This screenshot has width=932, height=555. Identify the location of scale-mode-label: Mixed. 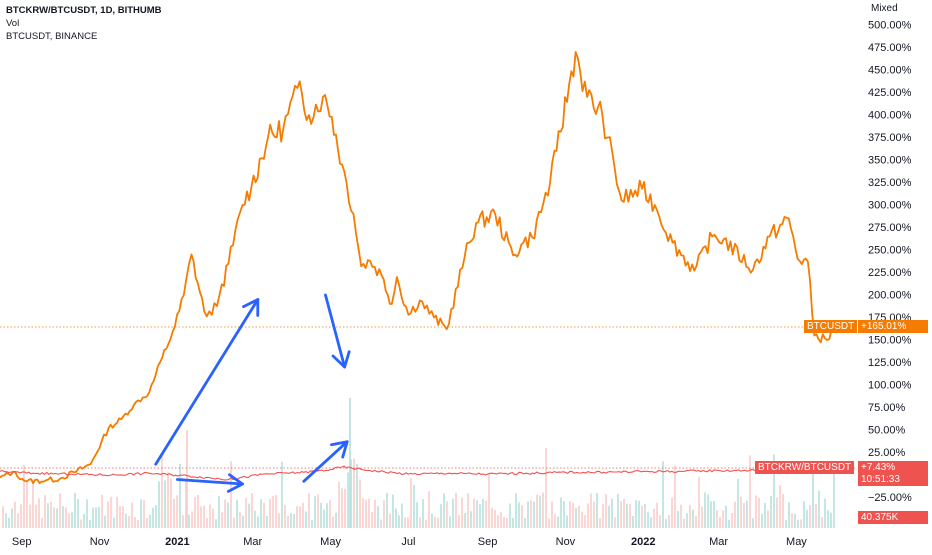
(884, 8).